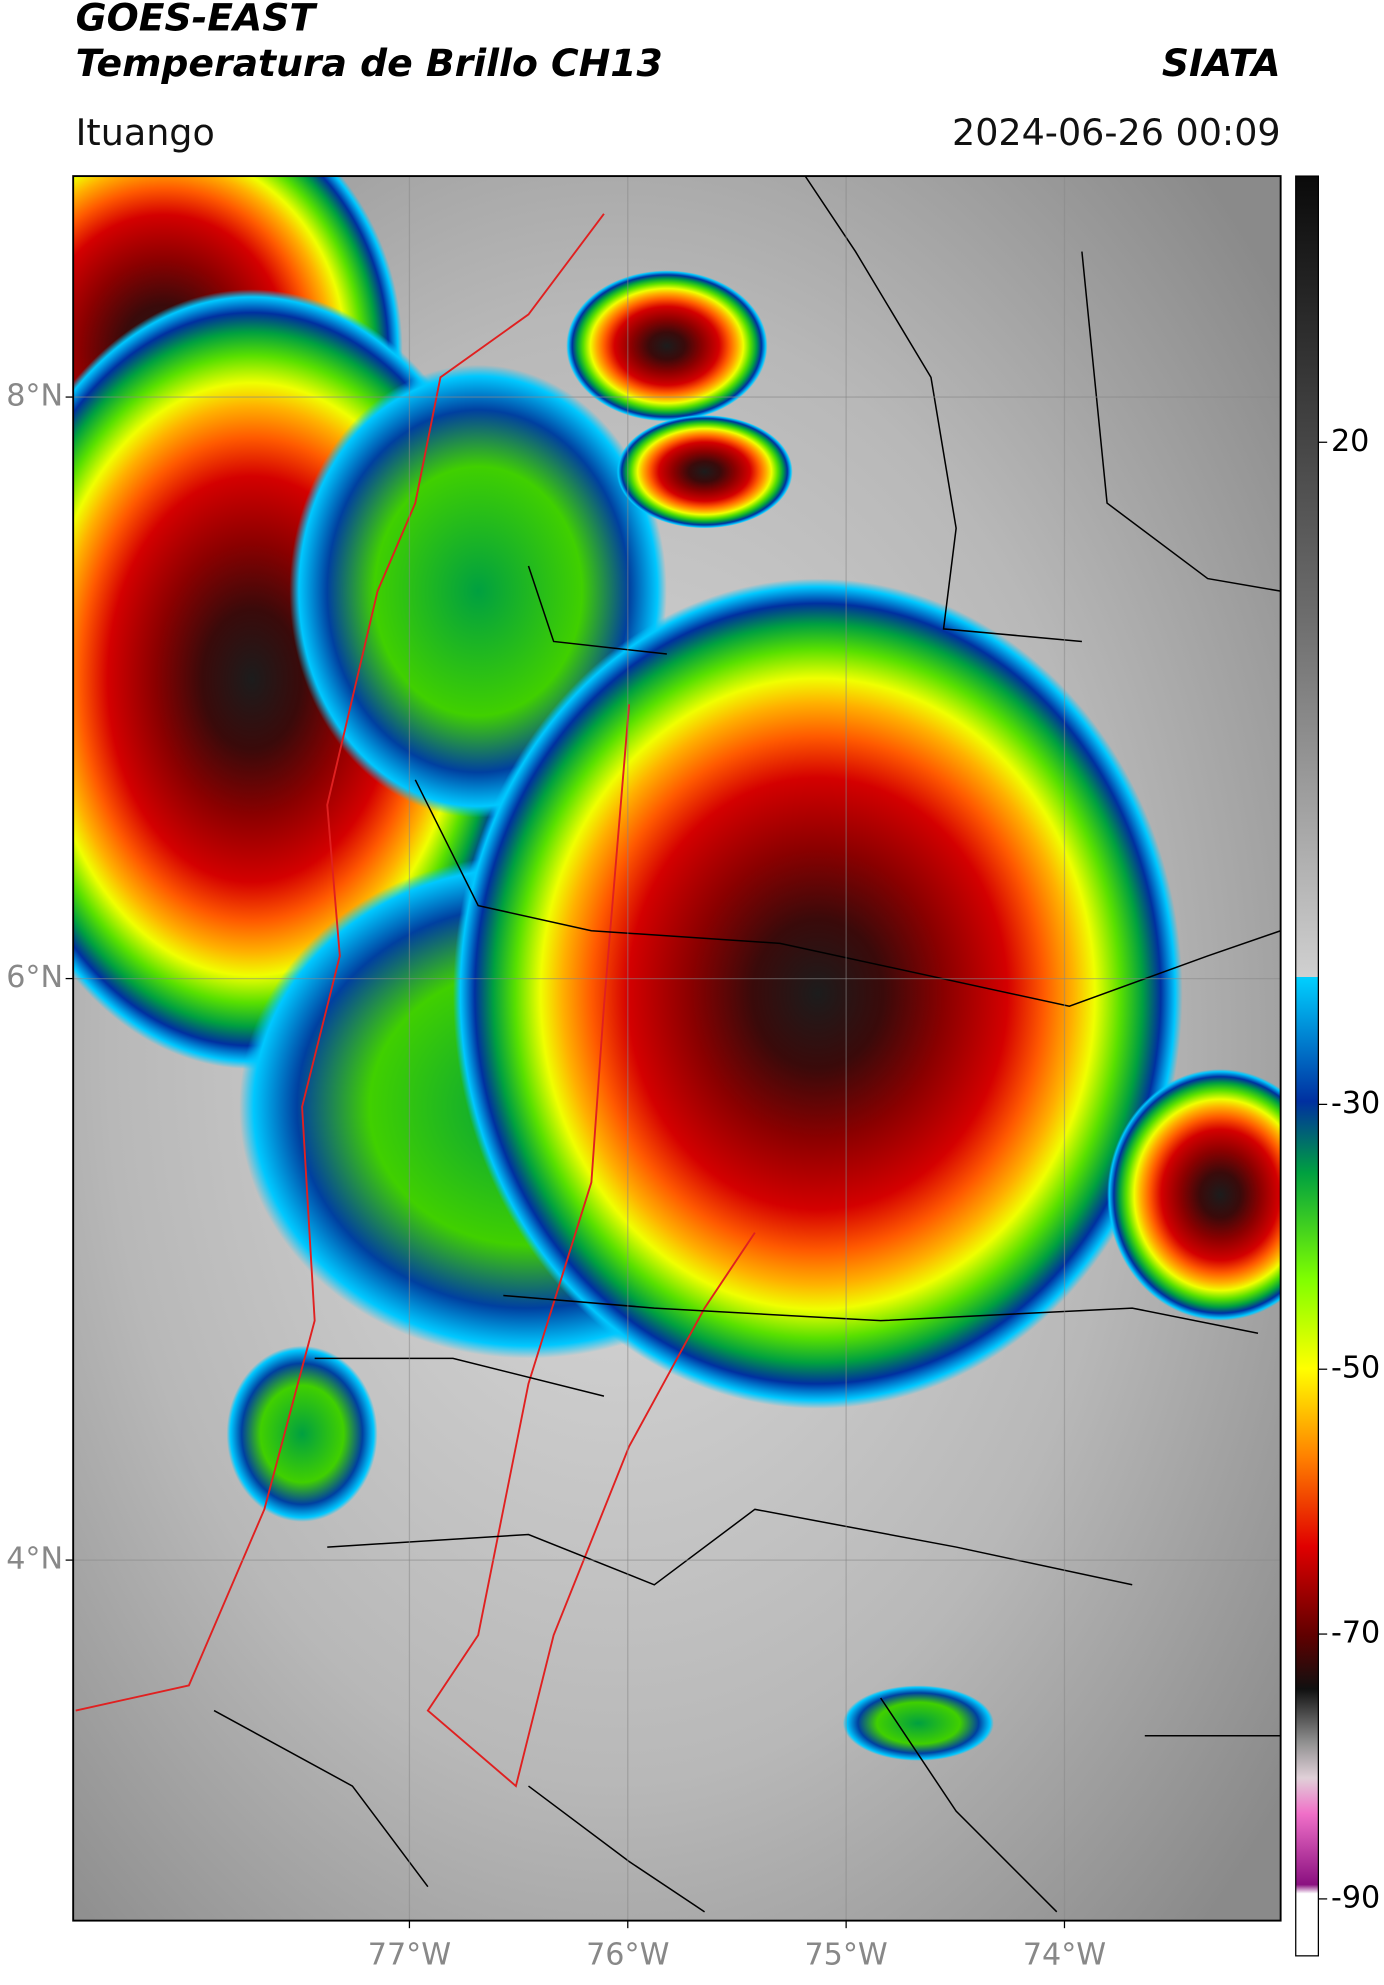 The image size is (1384, 1985). Describe the element at coordinates (845, 1954) in the screenshot. I see `x-tick-label: 75°W` at that location.